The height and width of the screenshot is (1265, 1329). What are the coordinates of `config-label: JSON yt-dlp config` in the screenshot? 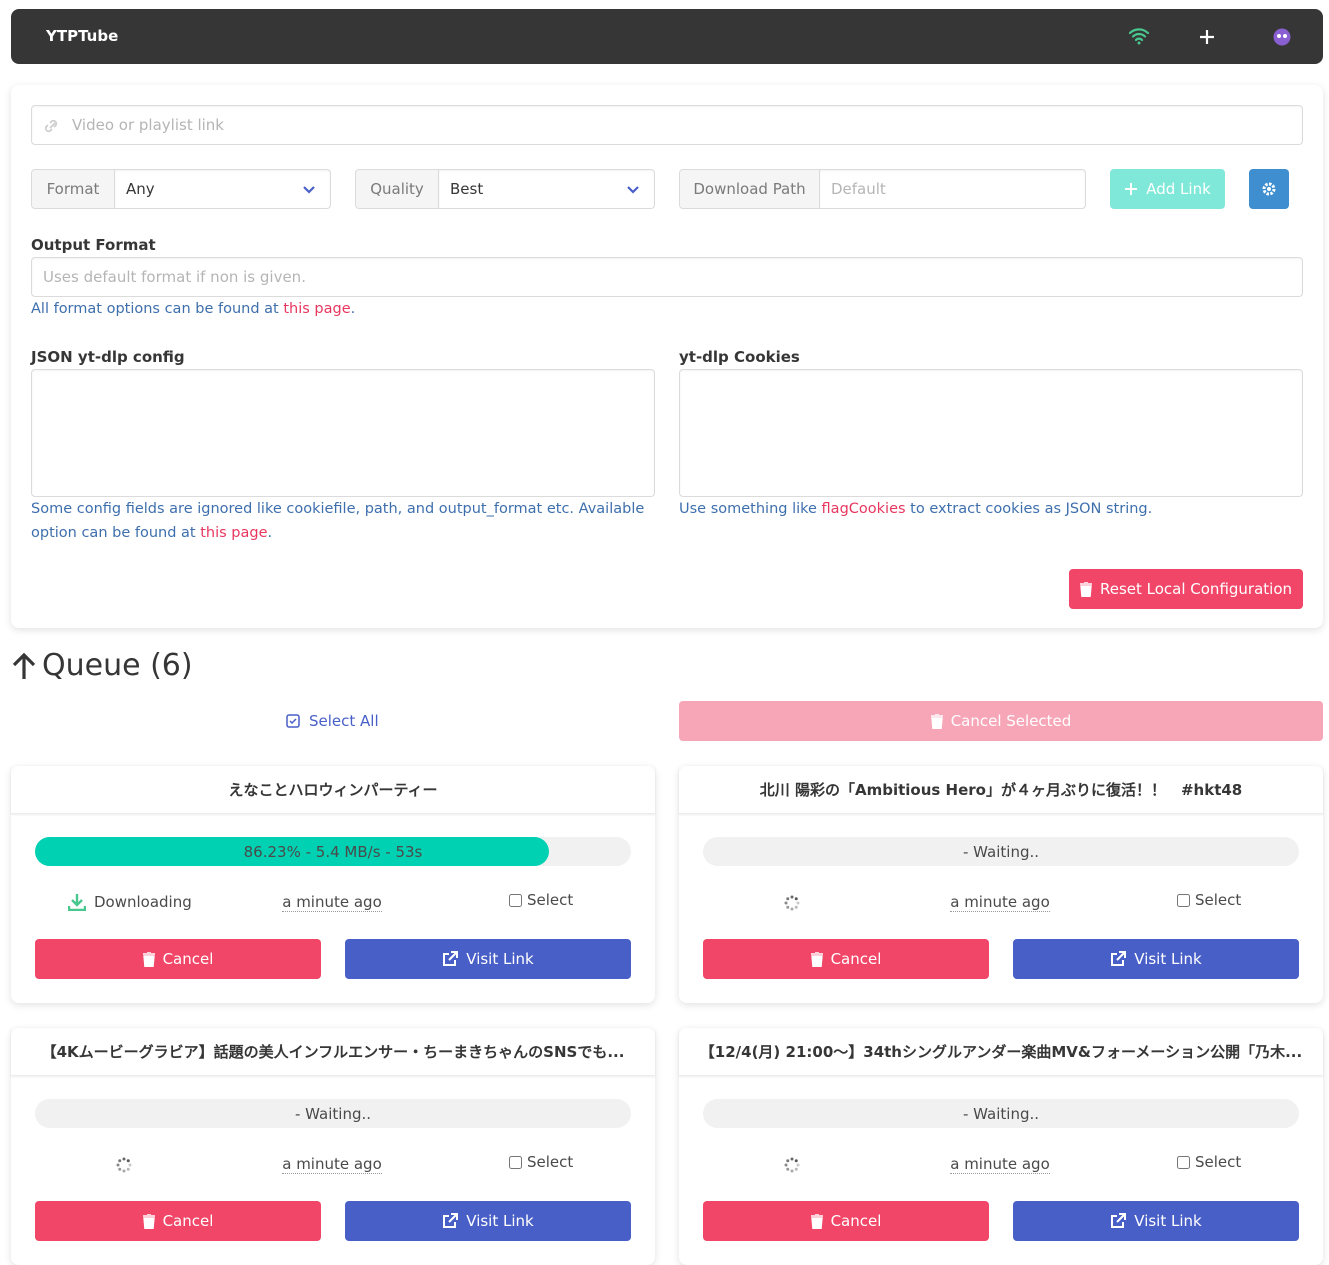 It's located at (108, 357).